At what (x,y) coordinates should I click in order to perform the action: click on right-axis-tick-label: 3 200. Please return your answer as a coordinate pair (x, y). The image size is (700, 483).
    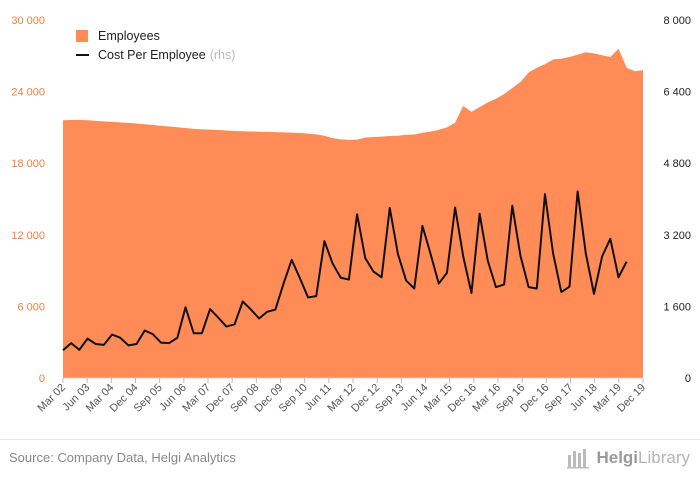
    Looking at the image, I should click on (677, 236).